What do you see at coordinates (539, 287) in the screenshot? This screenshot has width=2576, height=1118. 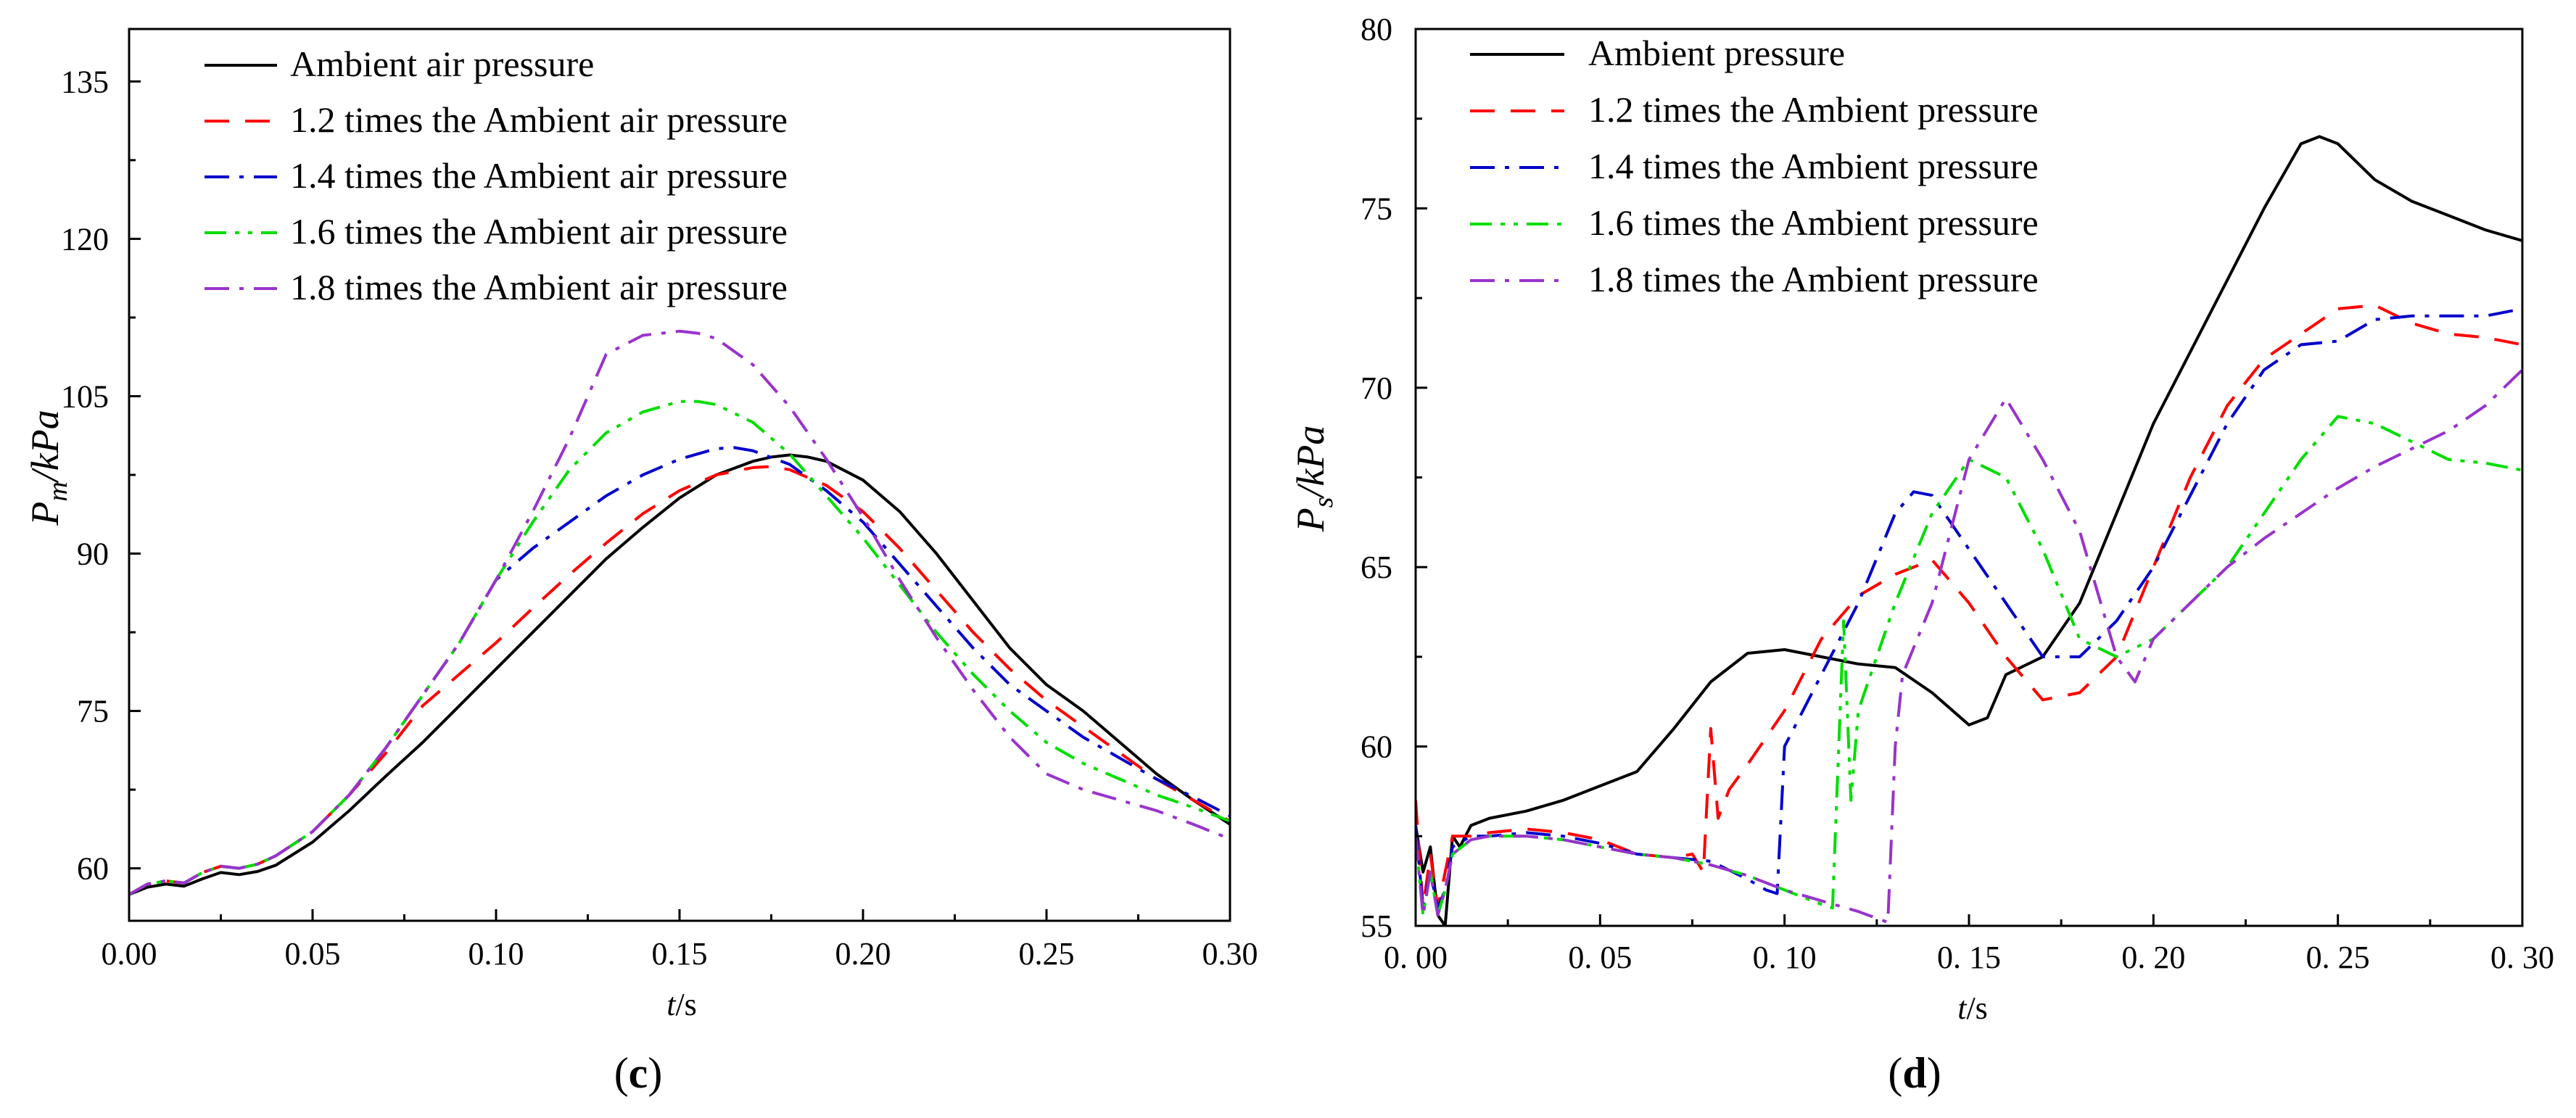 I see `legend-entry-label: 1.8 times the Ambient air pressure` at bounding box center [539, 287].